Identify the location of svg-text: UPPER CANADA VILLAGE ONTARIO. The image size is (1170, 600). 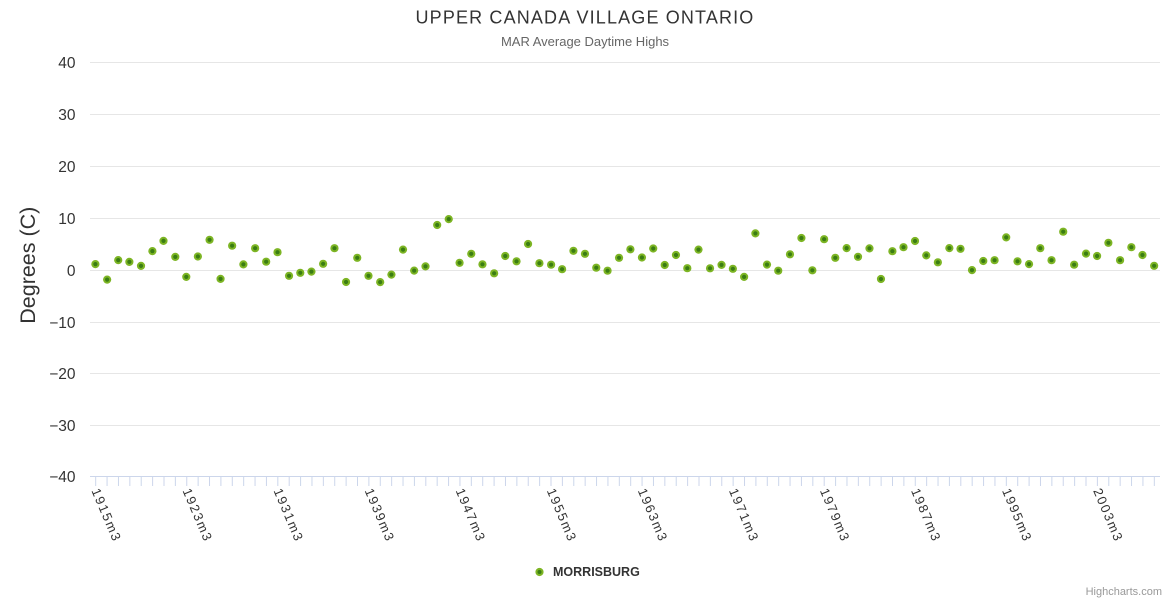
(585, 18).